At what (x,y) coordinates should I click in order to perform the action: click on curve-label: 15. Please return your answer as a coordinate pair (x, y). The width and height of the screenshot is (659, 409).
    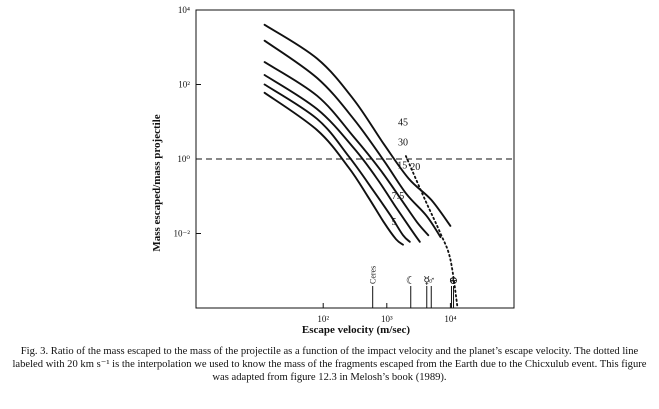
    Looking at the image, I should click on (402, 166).